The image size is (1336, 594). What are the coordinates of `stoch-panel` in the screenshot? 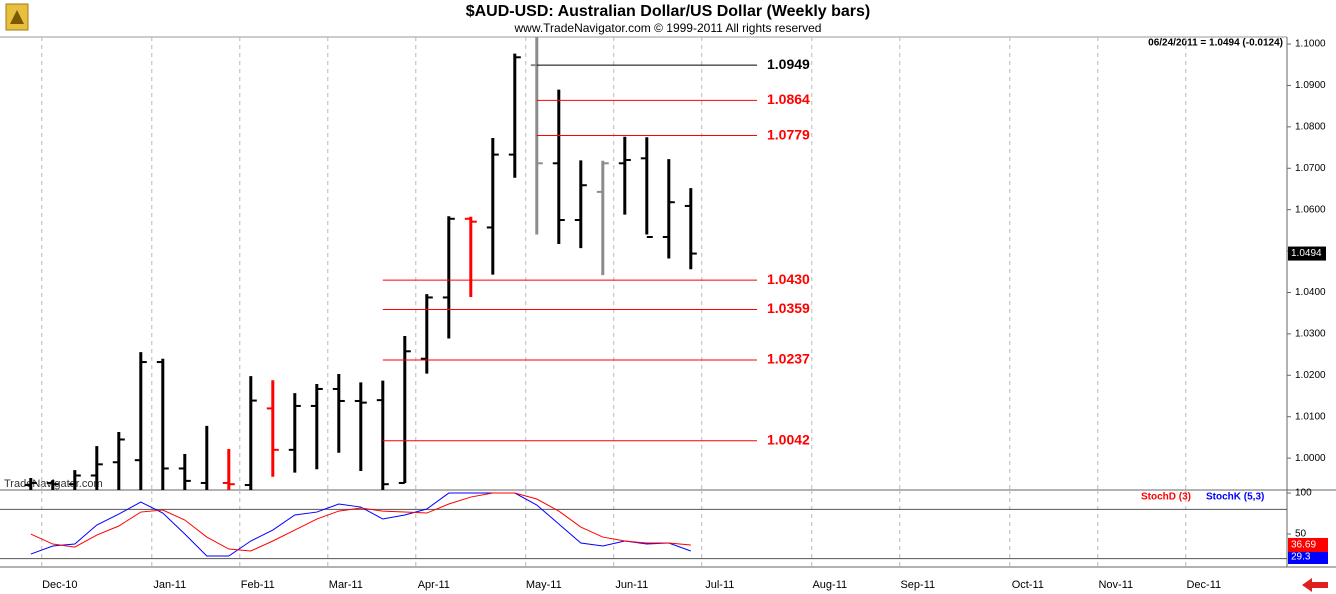 It's located at (643, 528).